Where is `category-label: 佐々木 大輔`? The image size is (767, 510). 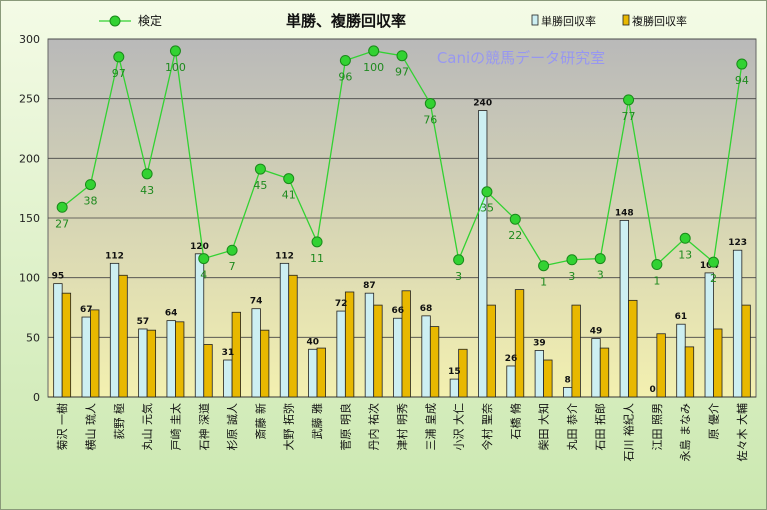 category-label: 佐々木 大輔 is located at coordinates (742, 432).